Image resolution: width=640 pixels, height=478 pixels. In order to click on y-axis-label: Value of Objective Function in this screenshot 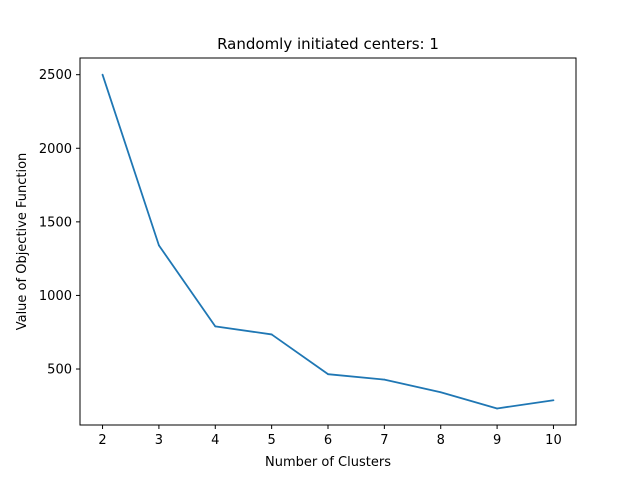, I will do `click(22, 242)`.